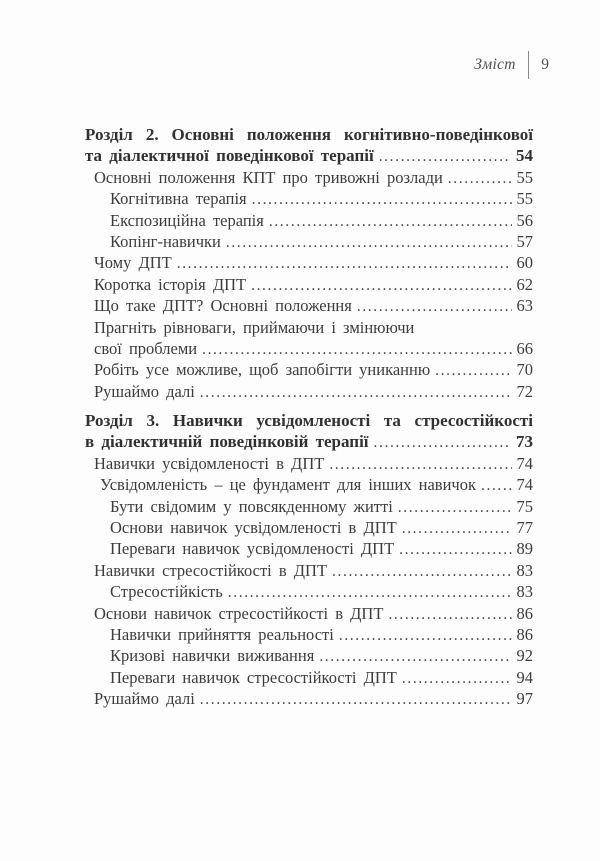 This screenshot has width=600, height=861. I want to click on entry-text: свої проблеми, so click(146, 348).